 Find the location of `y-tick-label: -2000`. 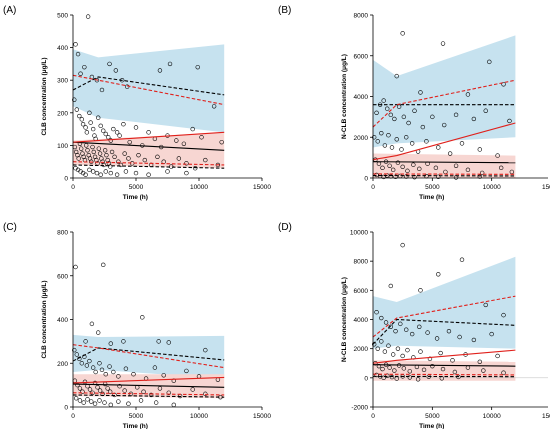

y-tick-label: -2000 is located at coordinates (359, 408).